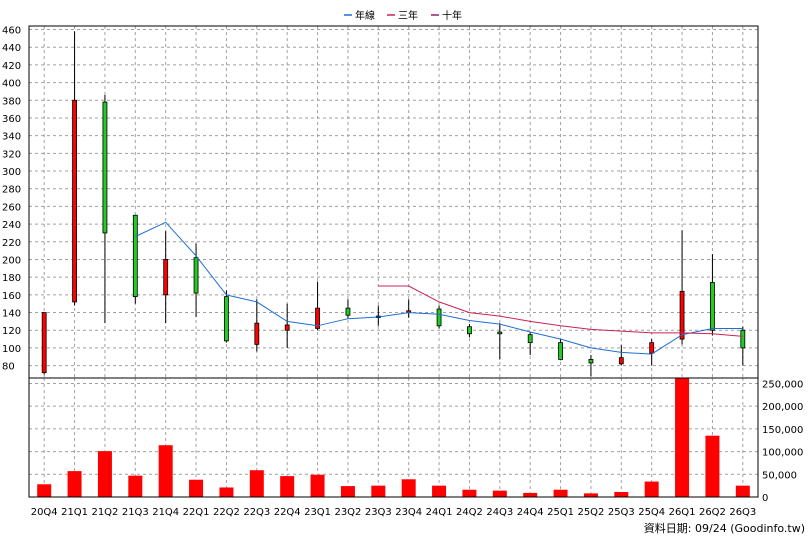 This screenshot has width=808, height=540. Describe the element at coordinates (651, 512) in the screenshot. I see `x-tick-label: 25Q4` at that location.